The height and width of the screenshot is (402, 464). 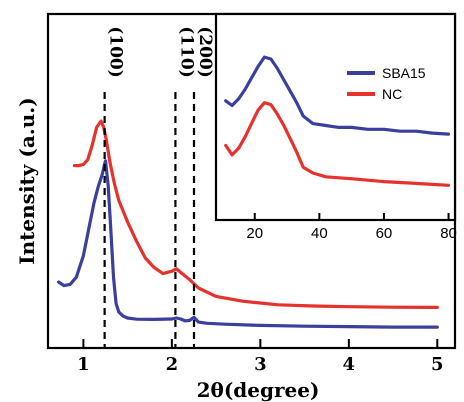 I want to click on inset-x-tick-label-2: 60, so click(x=384, y=233).